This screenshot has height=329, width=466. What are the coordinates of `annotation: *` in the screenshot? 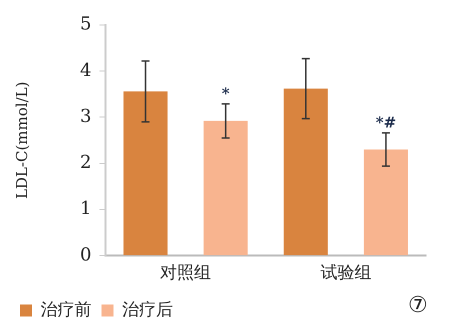 It's located at (226, 93).